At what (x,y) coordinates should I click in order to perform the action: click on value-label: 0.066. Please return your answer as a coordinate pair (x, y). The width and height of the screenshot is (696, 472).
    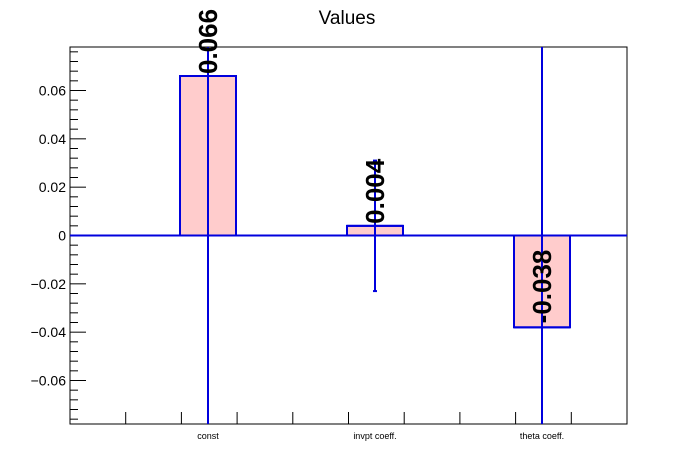
    Looking at the image, I should click on (208, 41).